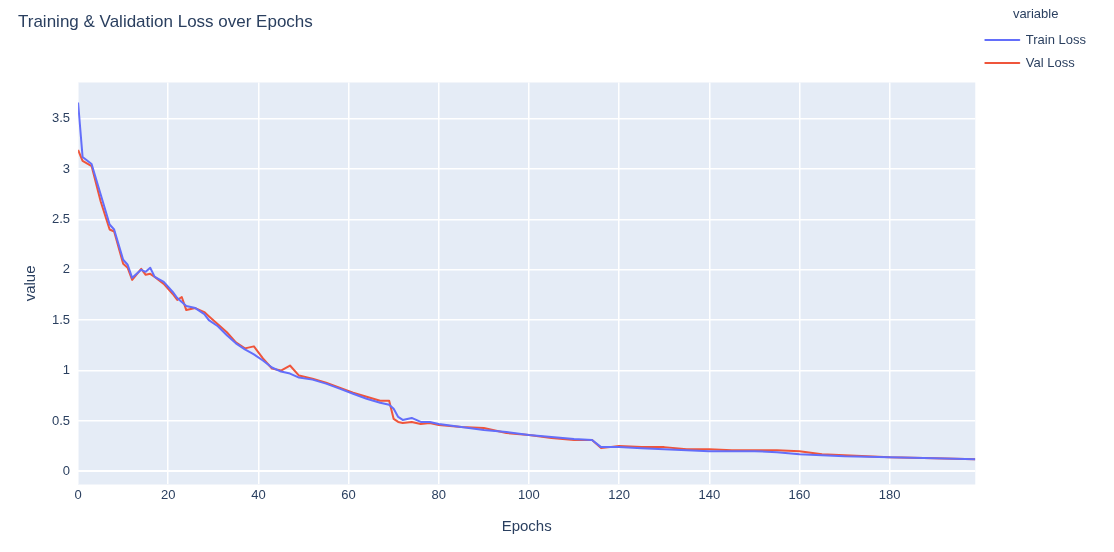 This screenshot has height=552, width=1114. I want to click on x-tick-label: 80, so click(438, 494).